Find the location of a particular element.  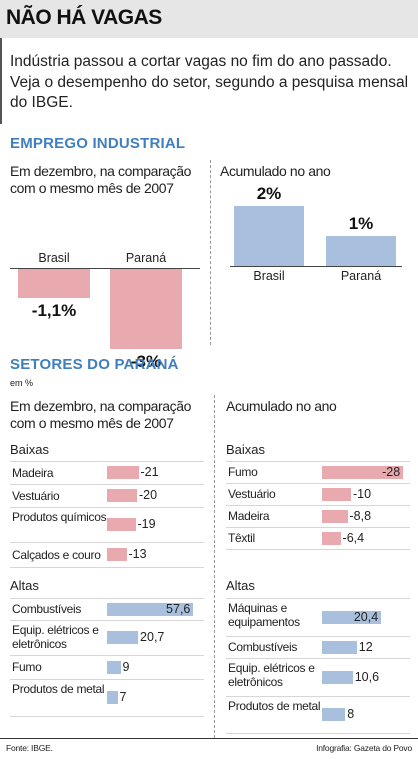

setores-december-value-label: 7 is located at coordinates (123, 697).